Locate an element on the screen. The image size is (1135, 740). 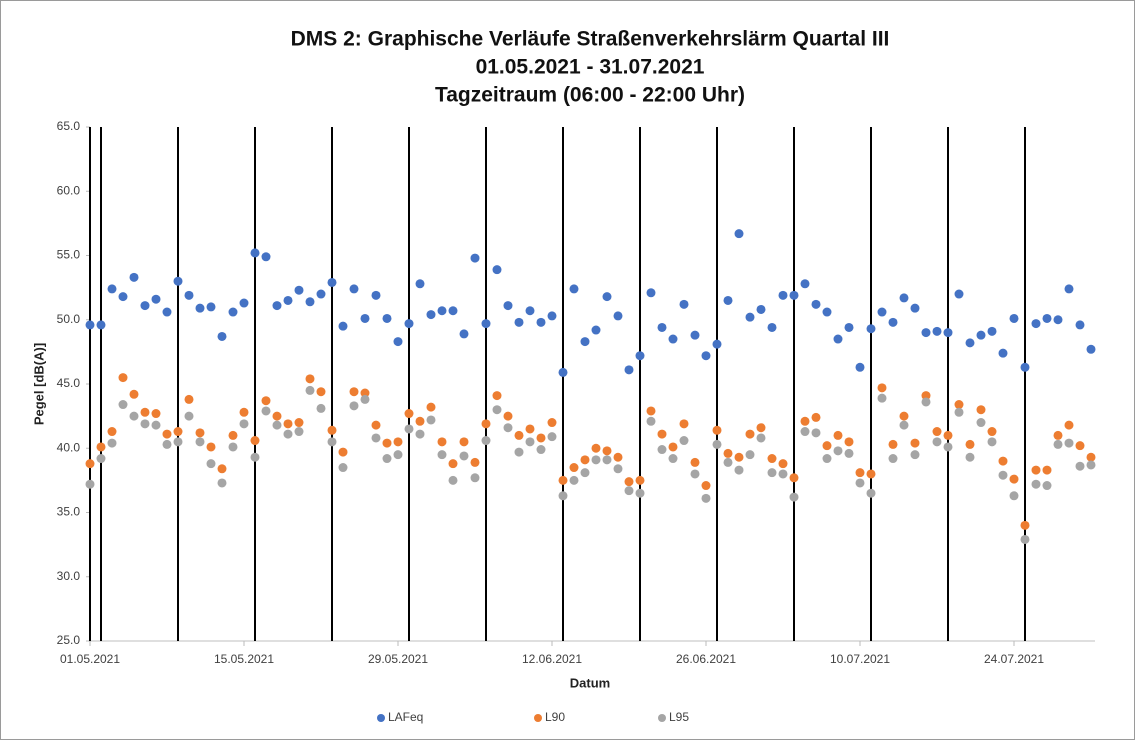
y-axis-label: Pegel [dB(A)] is located at coordinates (38, 384).